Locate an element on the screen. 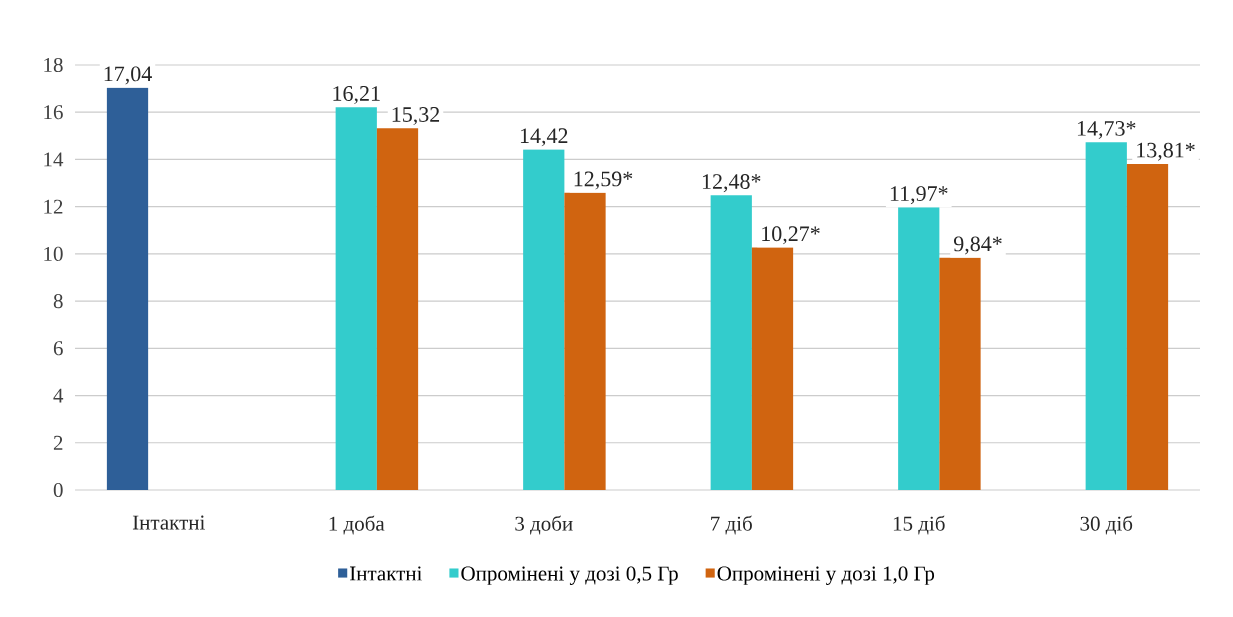  x-tick-label: 7 діб is located at coordinates (731, 525).